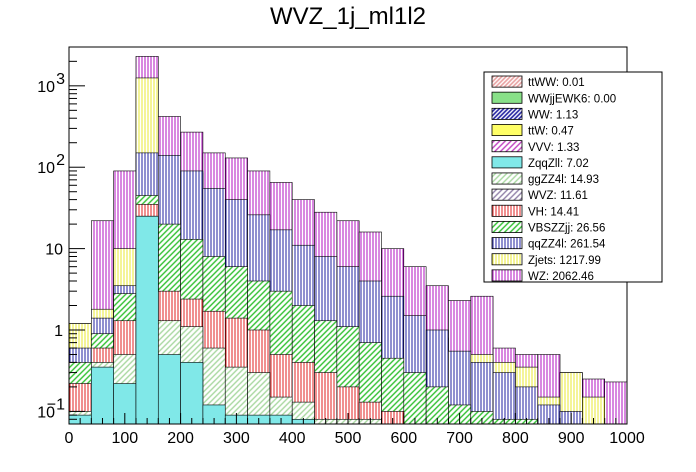  I want to click on legend-swatch-vh, so click(507, 210).